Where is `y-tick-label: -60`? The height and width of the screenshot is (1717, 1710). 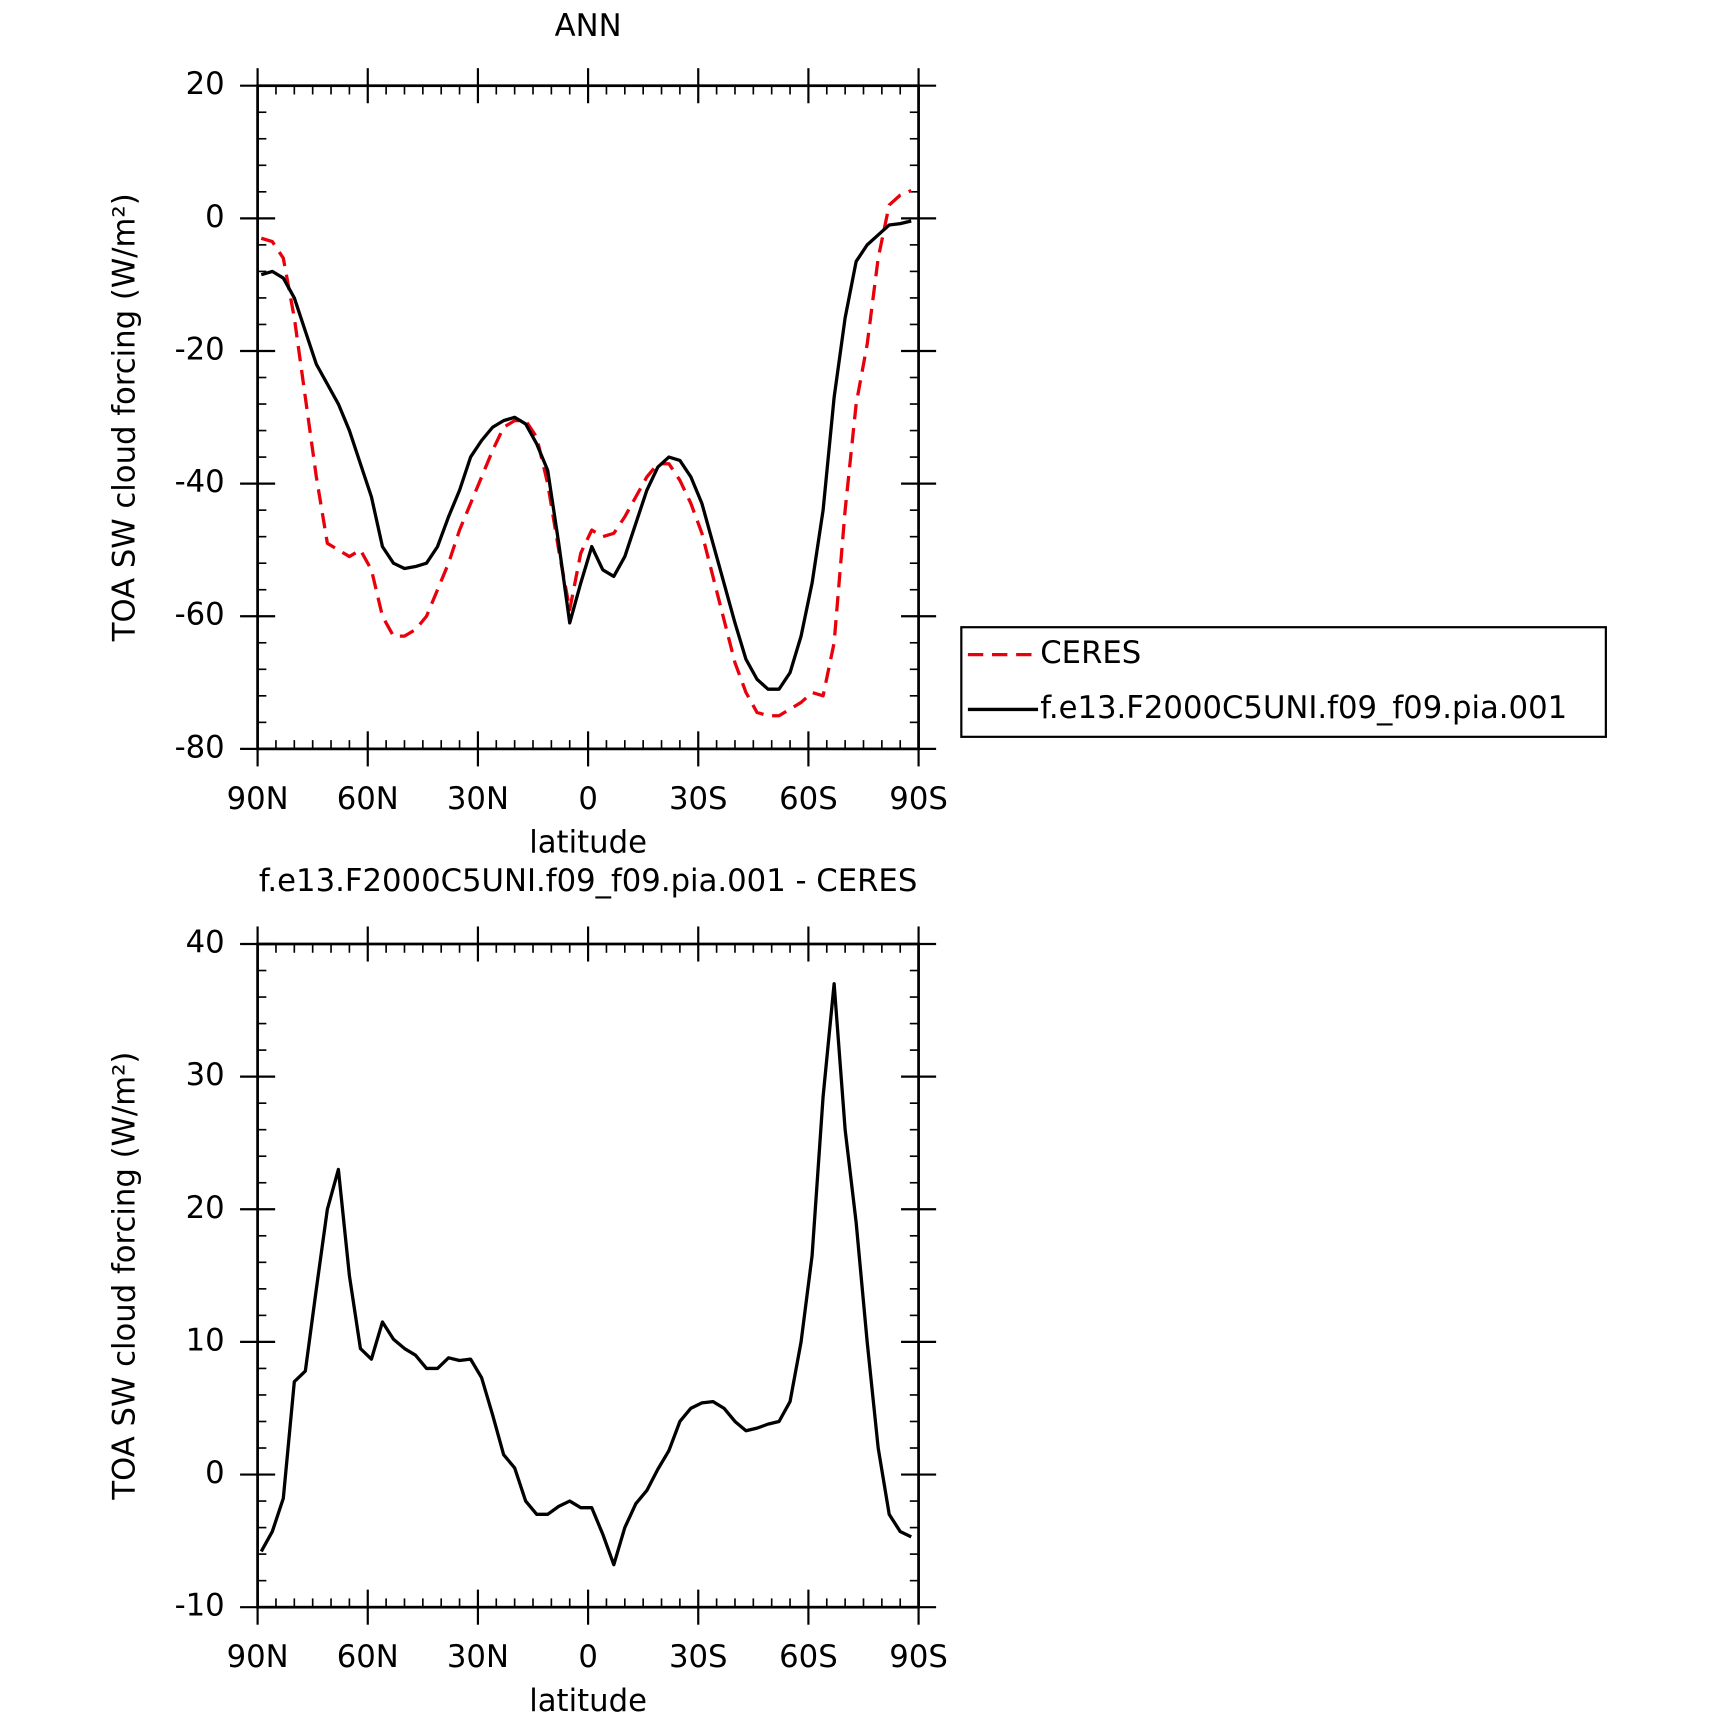
y-tick-label: -60 is located at coordinates (200, 615).